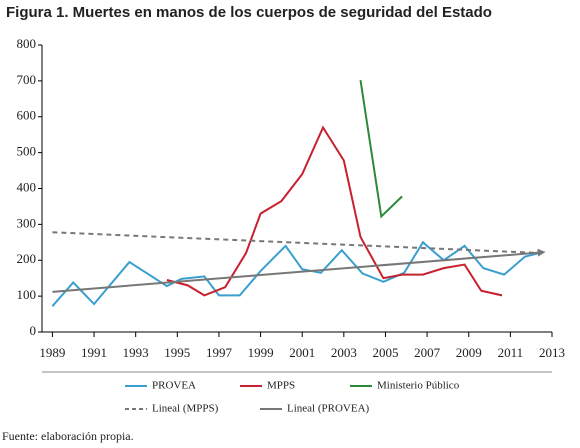 The height and width of the screenshot is (448, 580). What do you see at coordinates (136, 352) in the screenshot?
I see `x-tick-label: 1993` at bounding box center [136, 352].